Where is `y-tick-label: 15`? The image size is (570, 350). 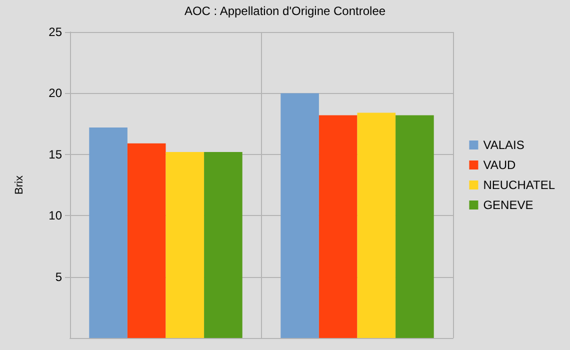 y-tick-label: 15 is located at coordinates (55, 154).